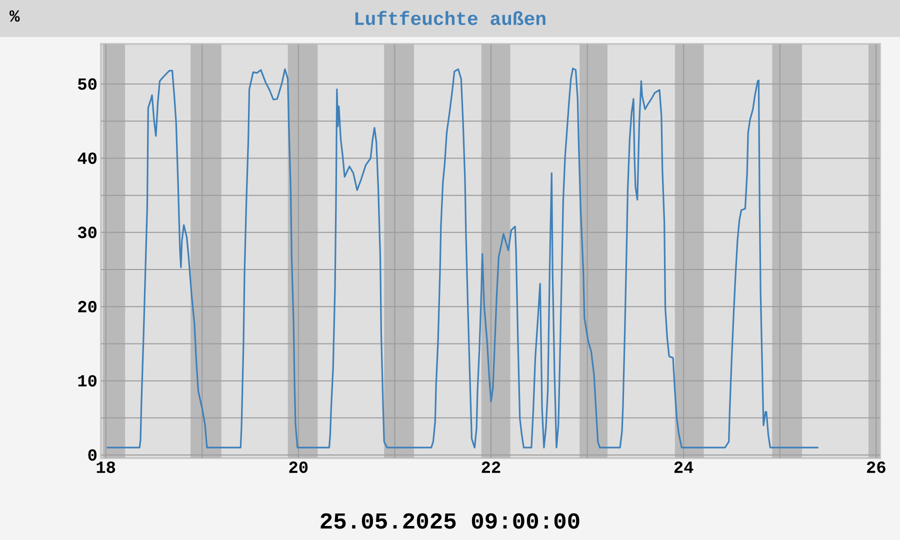 Image resolution: width=900 pixels, height=540 pixels. Describe the element at coordinates (87, 306) in the screenshot. I see `y-tick-label: 20` at that location.